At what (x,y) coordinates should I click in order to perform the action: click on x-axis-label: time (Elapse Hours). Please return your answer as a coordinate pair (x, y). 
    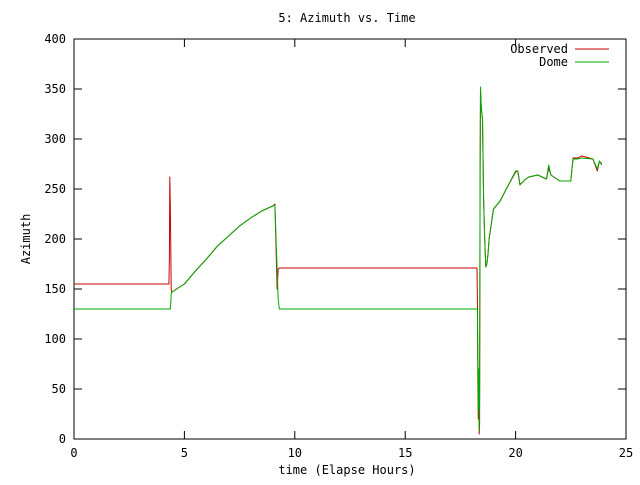
    Looking at the image, I should click on (346, 470).